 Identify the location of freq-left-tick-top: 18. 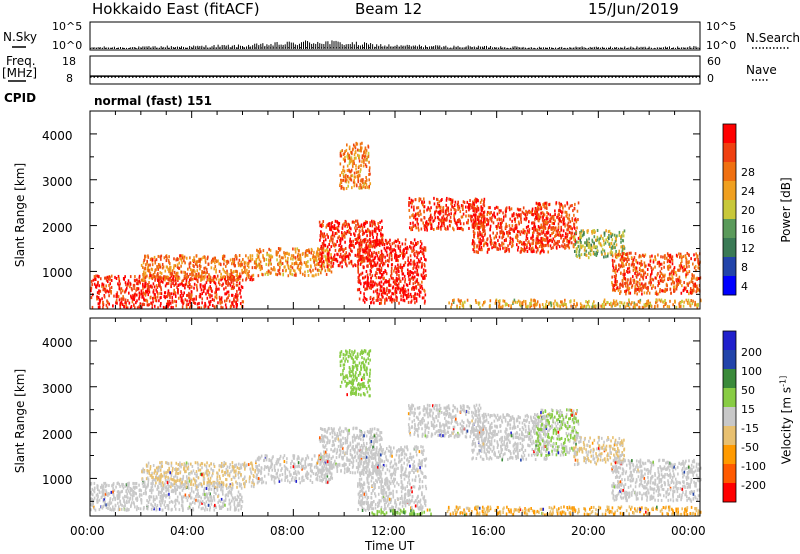
(69, 61).